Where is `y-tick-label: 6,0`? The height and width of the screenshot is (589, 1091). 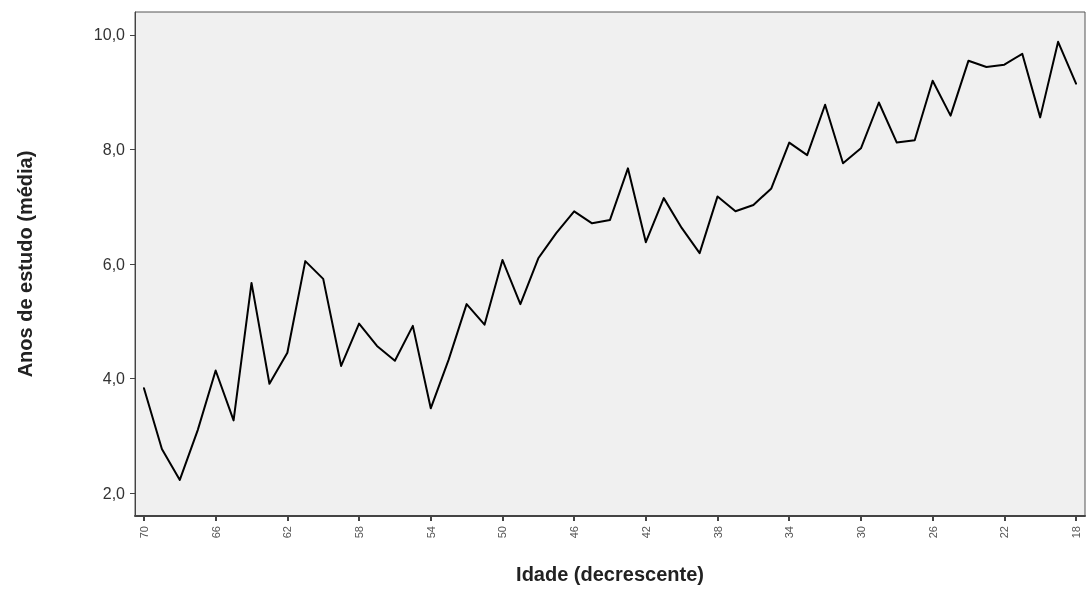 y-tick-label: 6,0 is located at coordinates (114, 264).